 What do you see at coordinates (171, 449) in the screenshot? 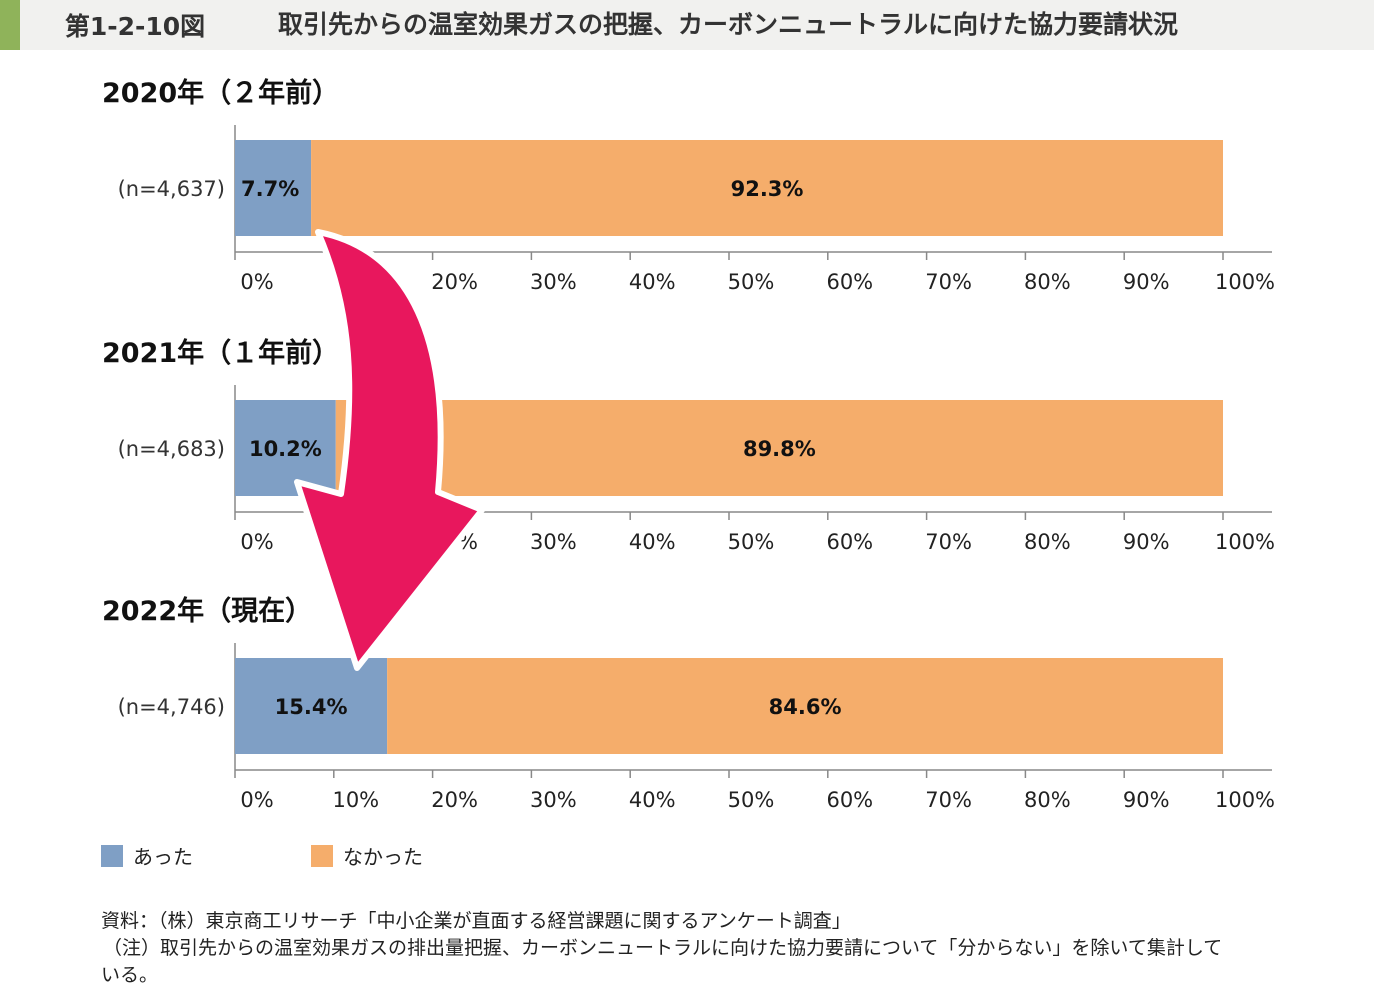
I see `category-label: (n=4,683)` at bounding box center [171, 449].